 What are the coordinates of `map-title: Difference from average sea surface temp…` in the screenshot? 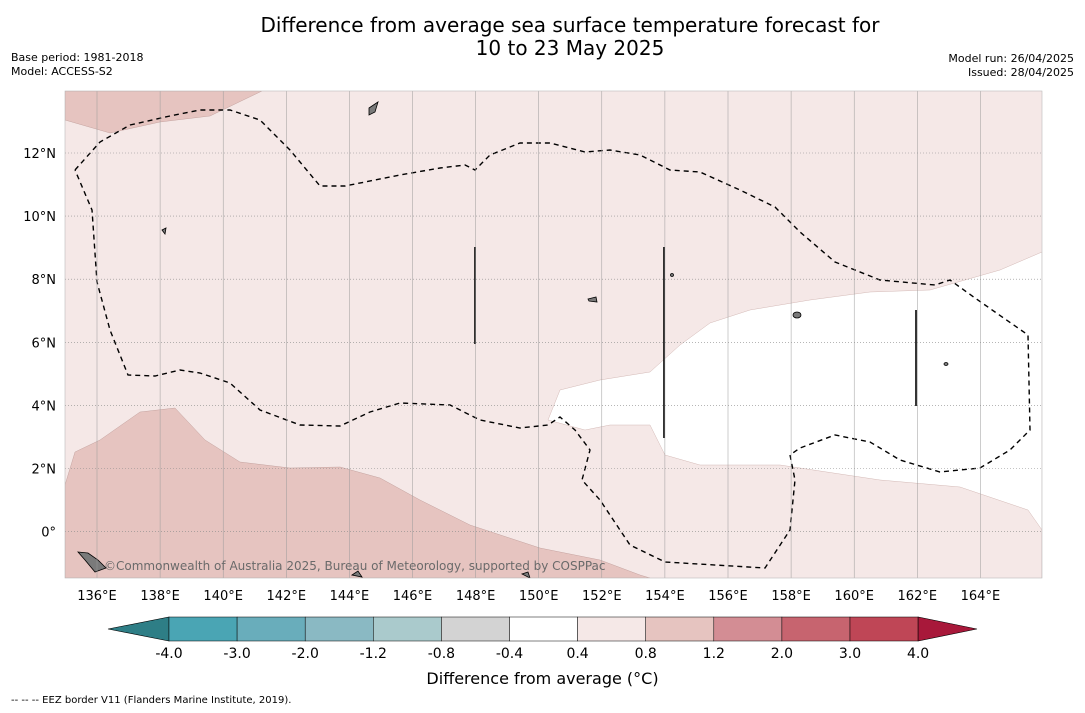 It's located at (542, 37).